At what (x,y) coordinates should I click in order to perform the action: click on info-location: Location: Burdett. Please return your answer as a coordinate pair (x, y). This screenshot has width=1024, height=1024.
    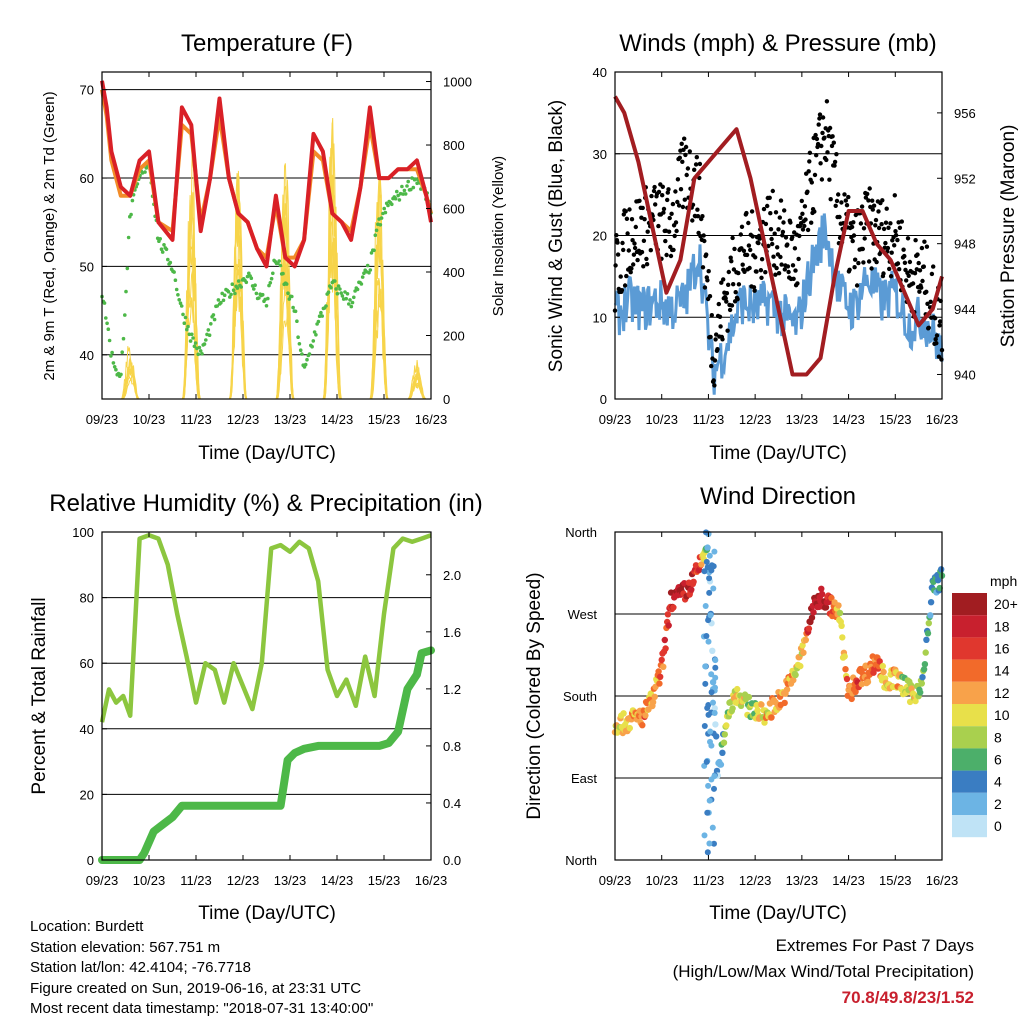
    Looking at the image, I should click on (87, 926).